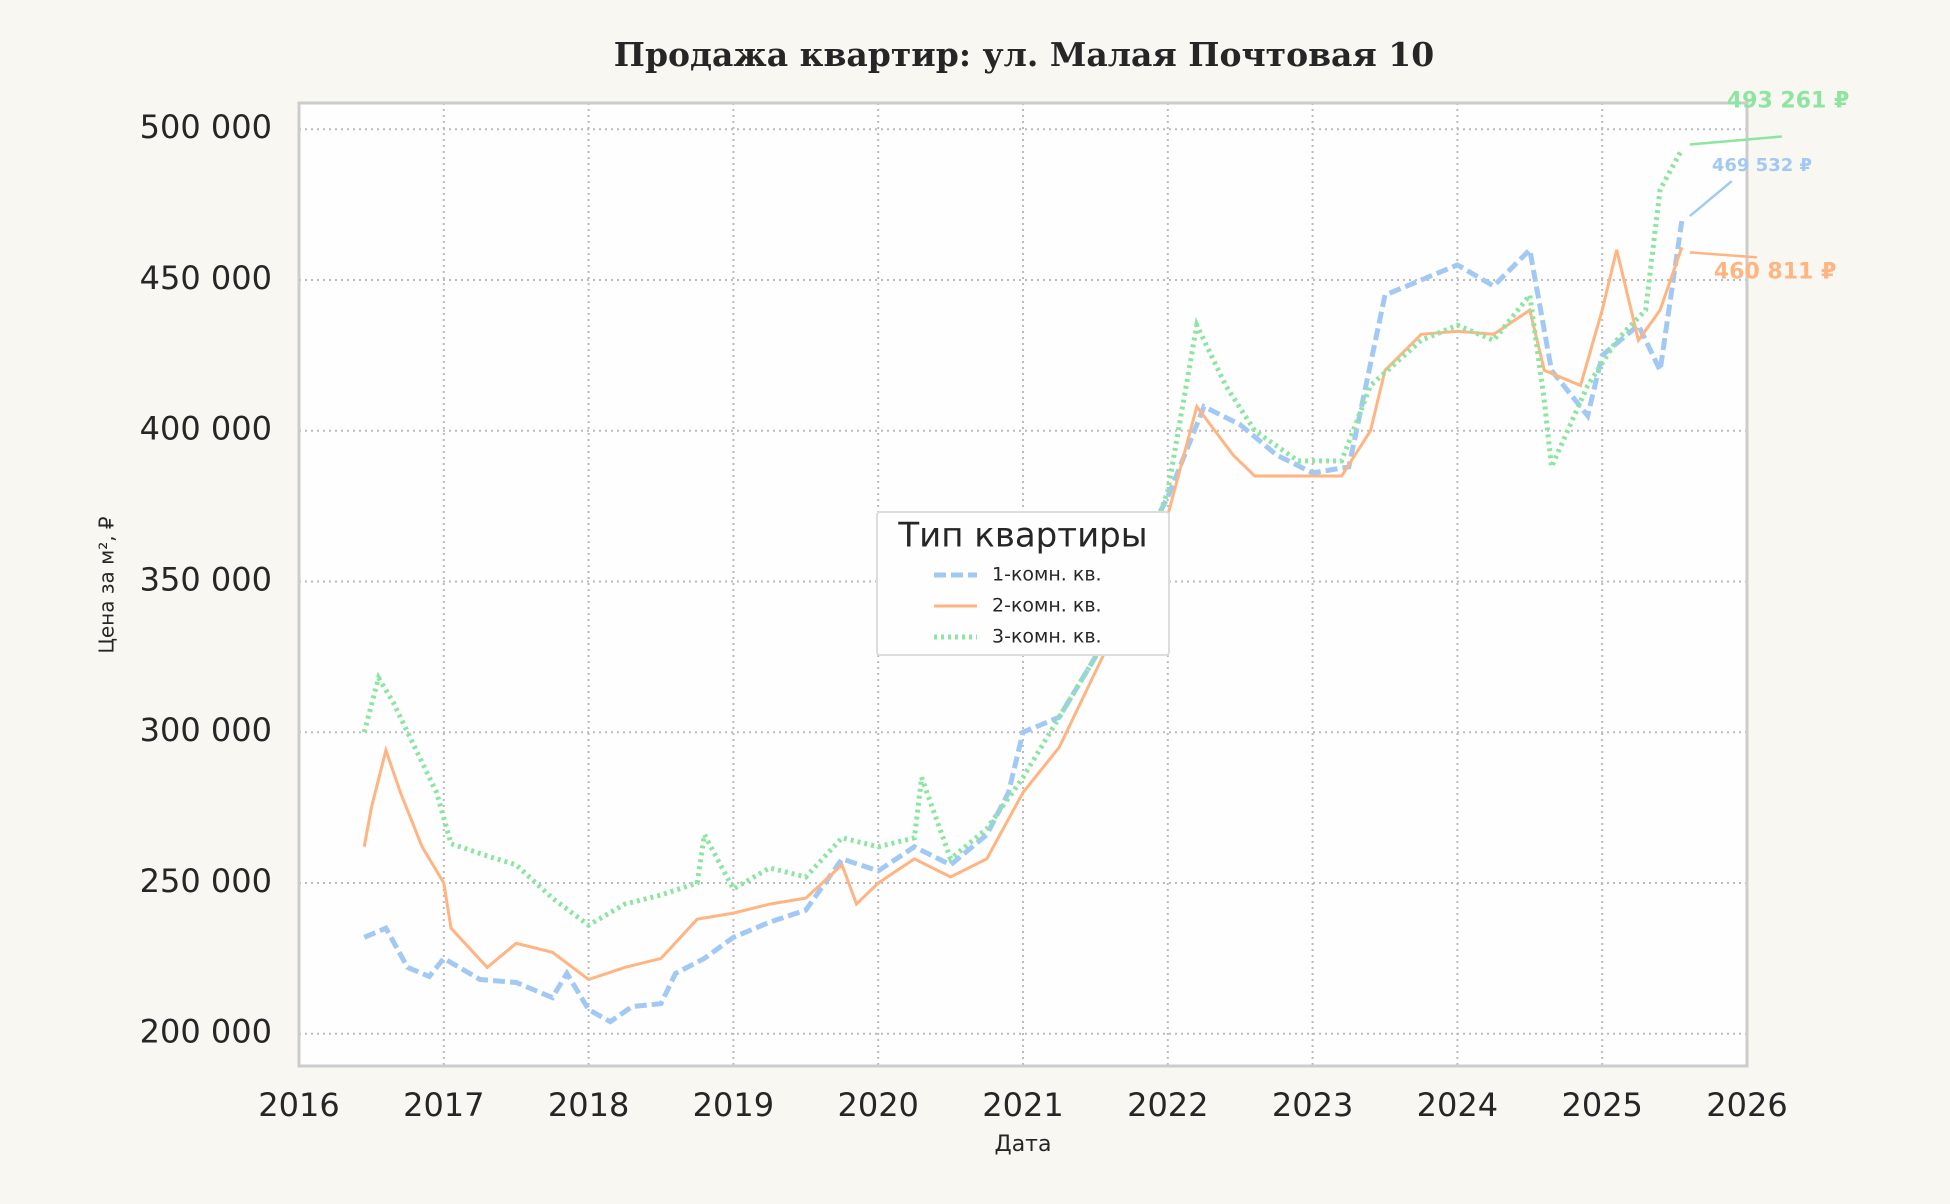  Describe the element at coordinates (1601, 1105) in the screenshot. I see `x-tick-label: 2025` at that location.